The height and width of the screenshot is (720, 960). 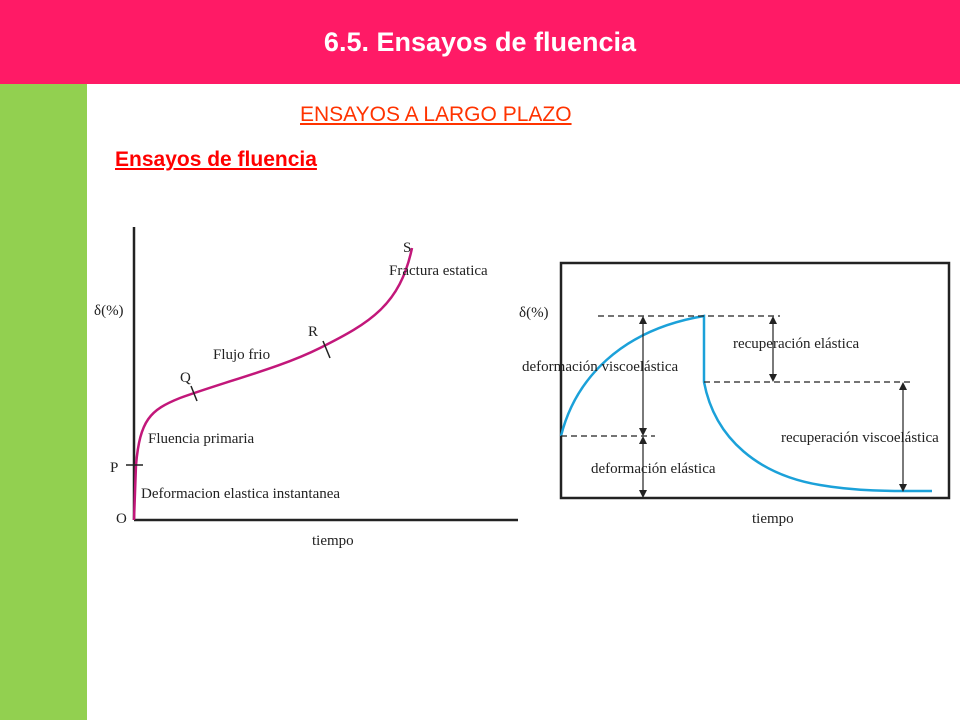 I want to click on label-instant-elastic: Deformacion elastica instantanea, so click(x=240, y=494).